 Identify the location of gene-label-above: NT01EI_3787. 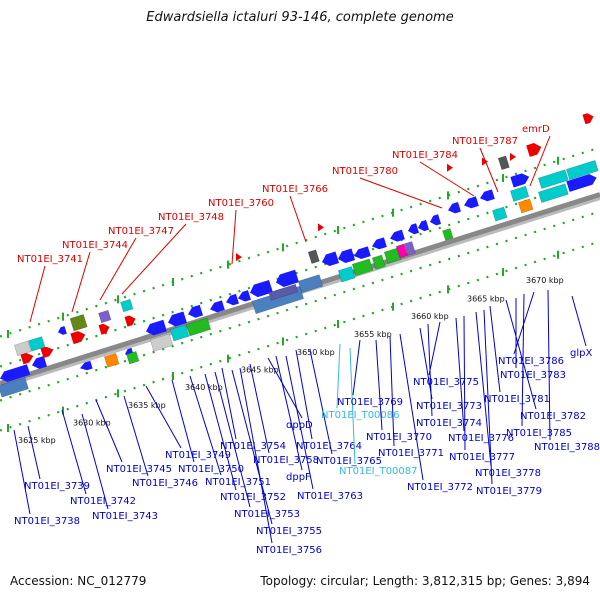
(485, 141).